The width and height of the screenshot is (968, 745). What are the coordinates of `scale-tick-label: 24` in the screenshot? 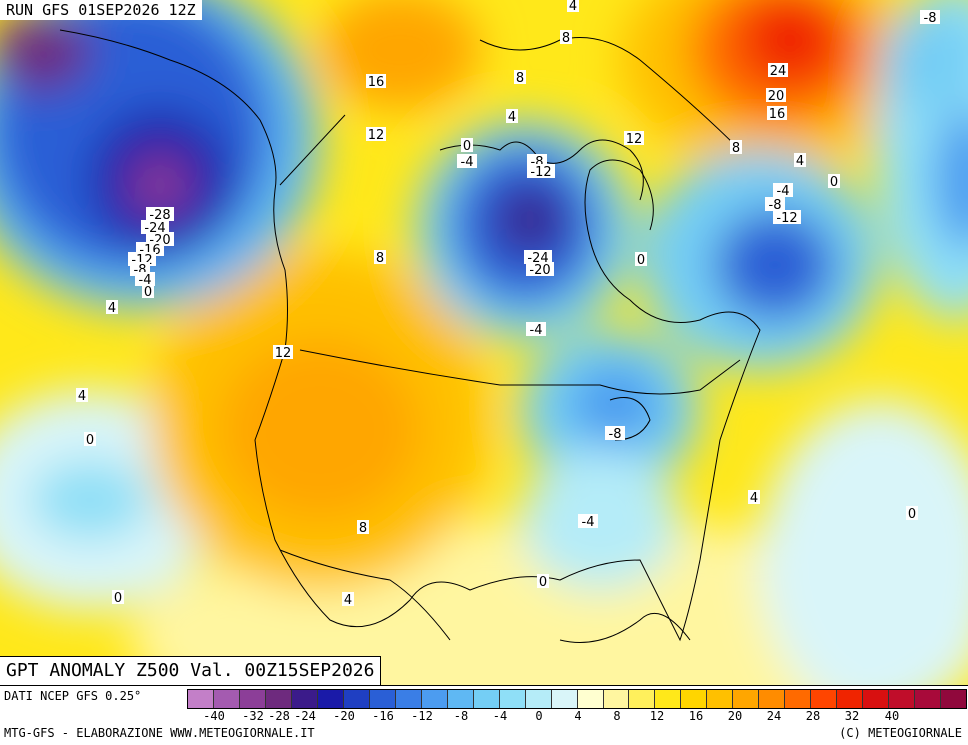 It's located at (774, 716).